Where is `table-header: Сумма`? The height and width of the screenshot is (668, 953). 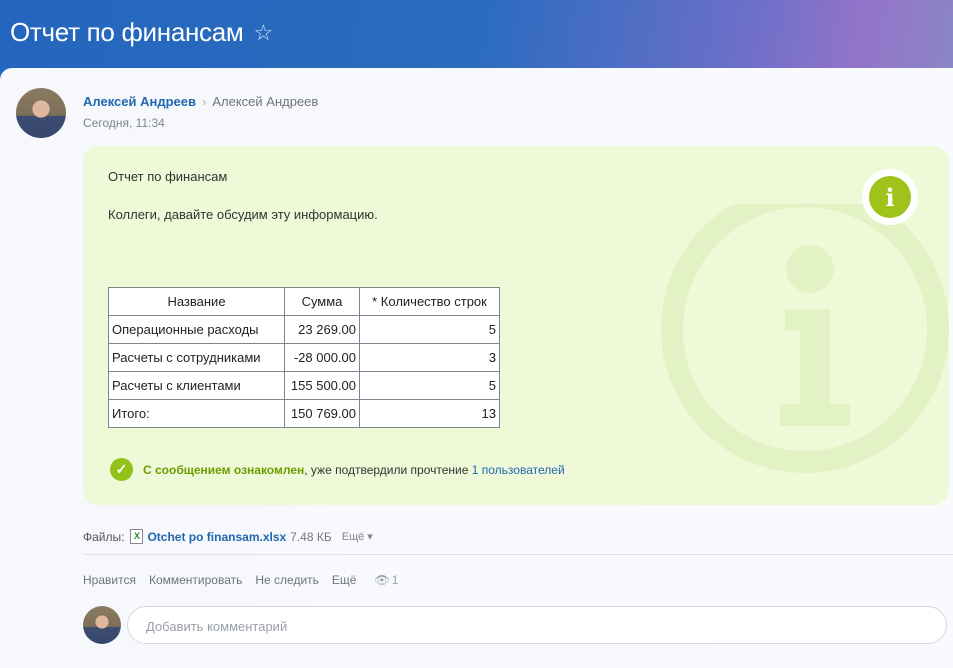
table-header: Сумма is located at coordinates (322, 301).